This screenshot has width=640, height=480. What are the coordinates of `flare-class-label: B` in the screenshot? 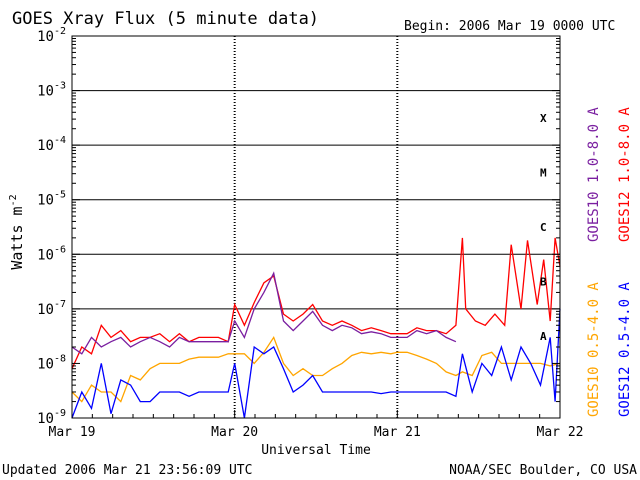 It's located at (543, 282).